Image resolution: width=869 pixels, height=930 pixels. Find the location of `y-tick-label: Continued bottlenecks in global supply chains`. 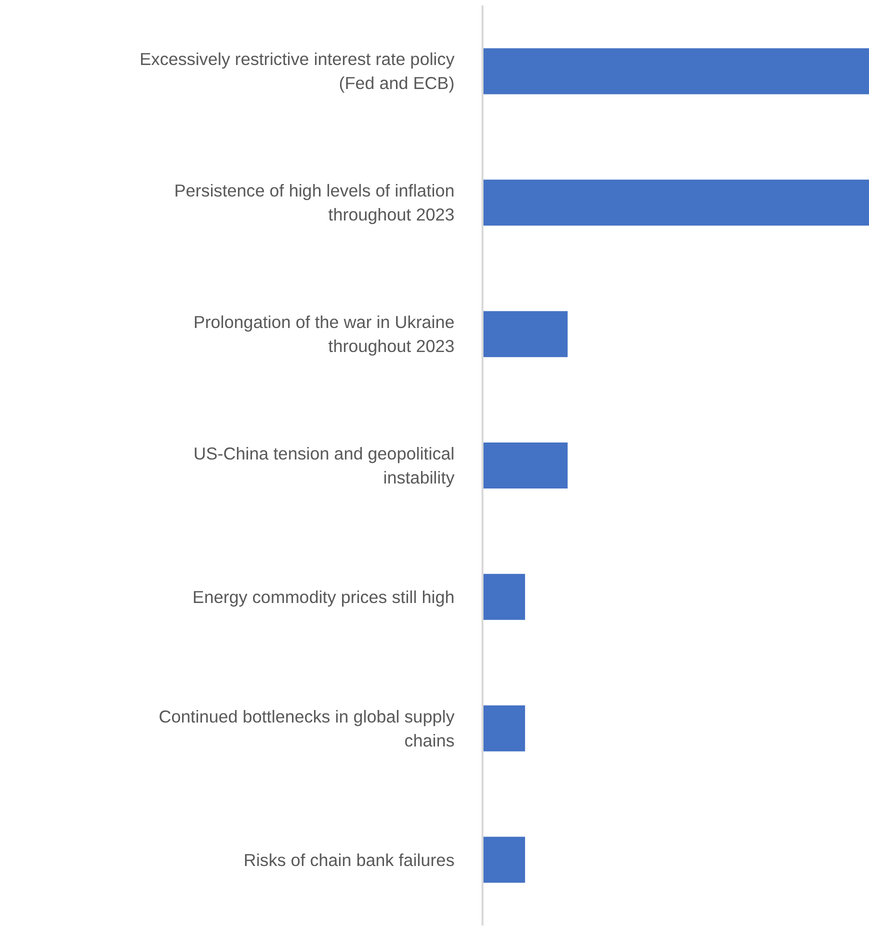

y-tick-label: Continued bottlenecks in global supply chains is located at coordinates (306, 728).